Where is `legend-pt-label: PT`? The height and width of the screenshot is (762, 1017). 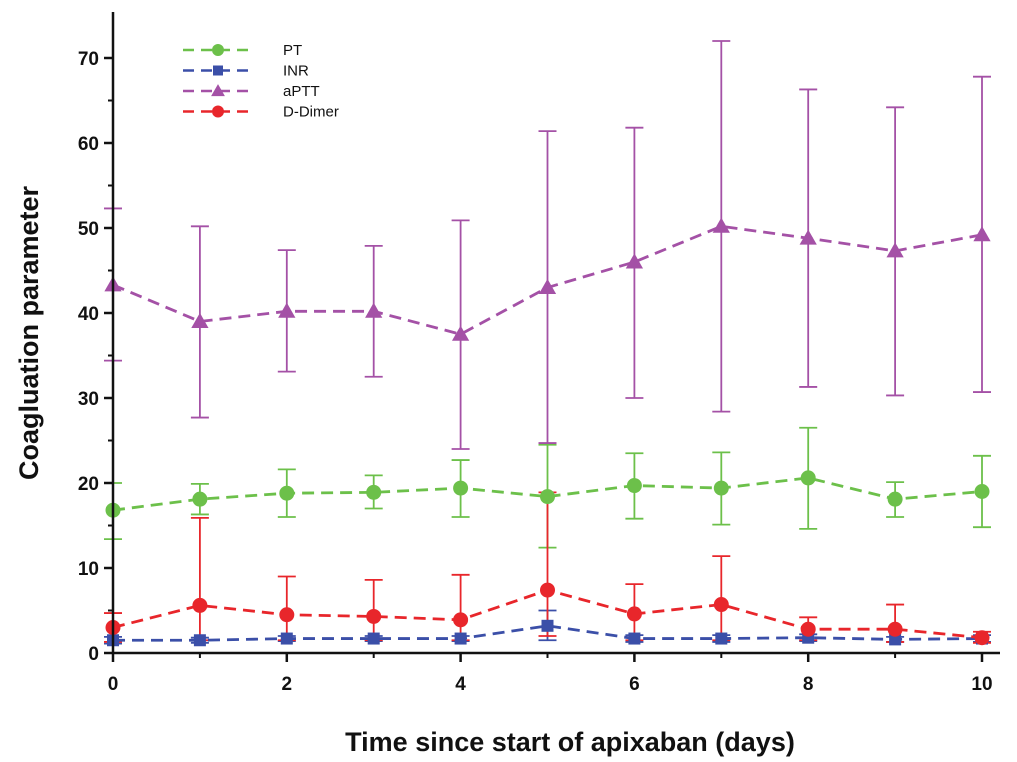 legend-pt-label: PT is located at coordinates (292, 50).